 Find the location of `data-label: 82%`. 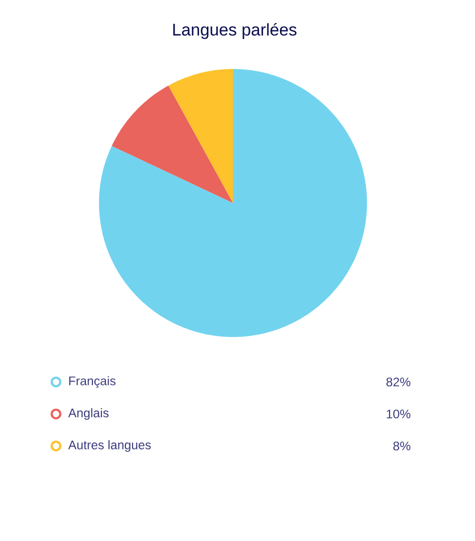

data-label: 82% is located at coordinates (398, 382).